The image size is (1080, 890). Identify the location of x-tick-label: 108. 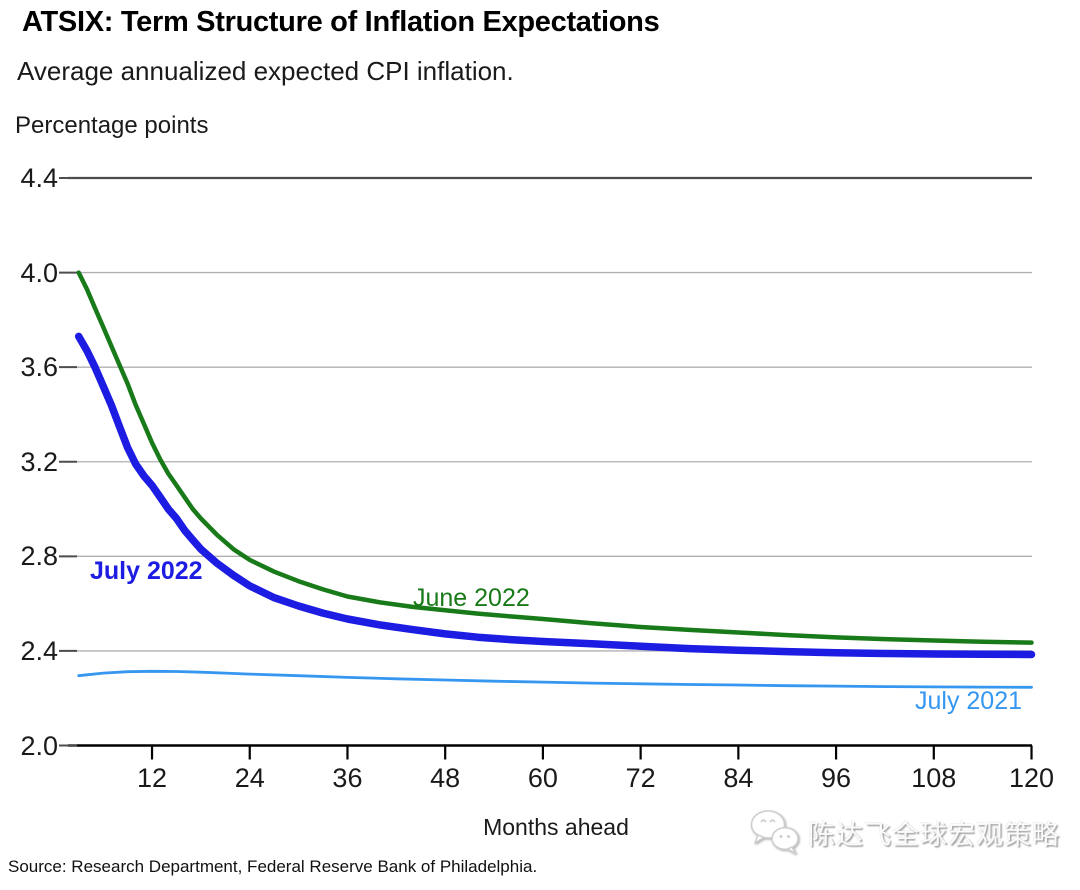
(934, 778).